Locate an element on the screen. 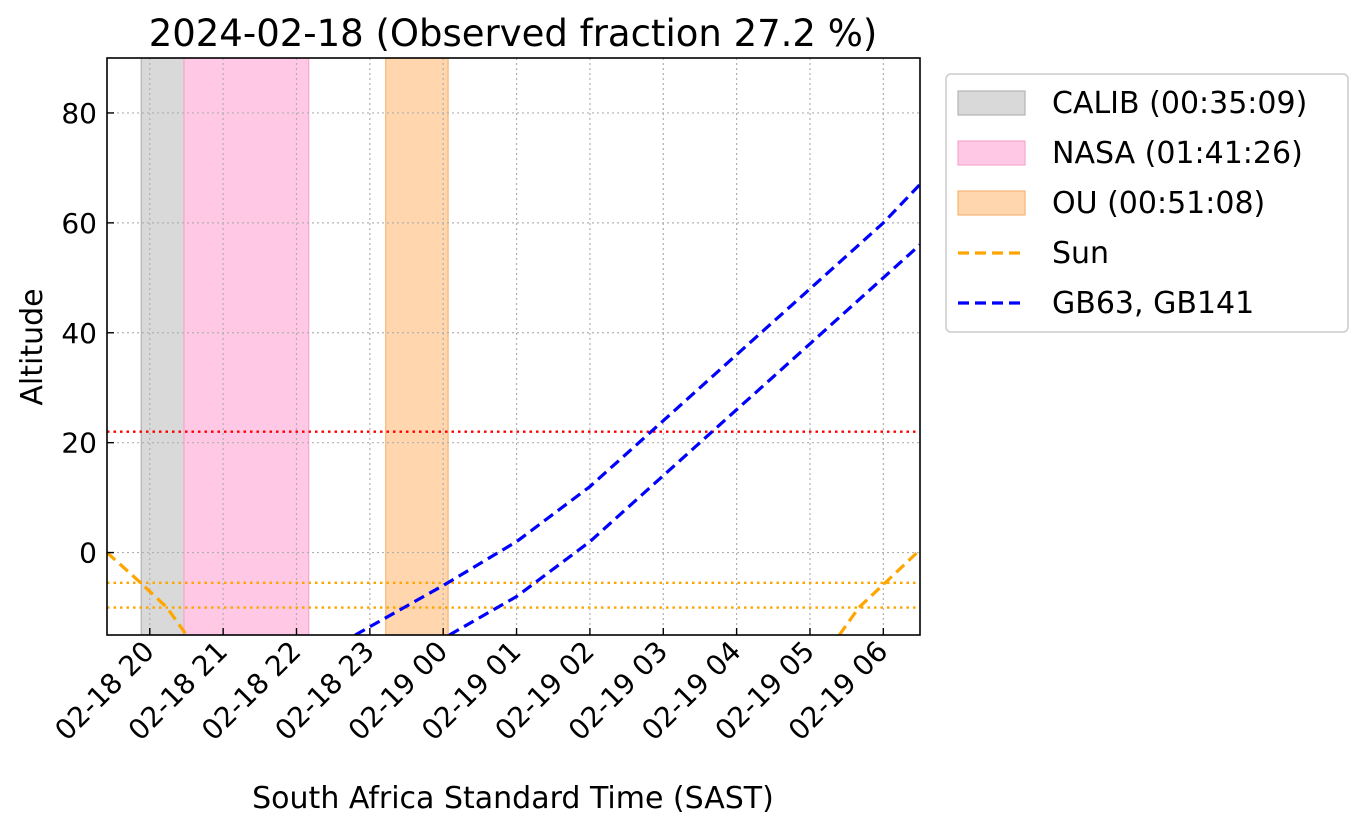  y-tick-label: 60 is located at coordinates (79, 223).